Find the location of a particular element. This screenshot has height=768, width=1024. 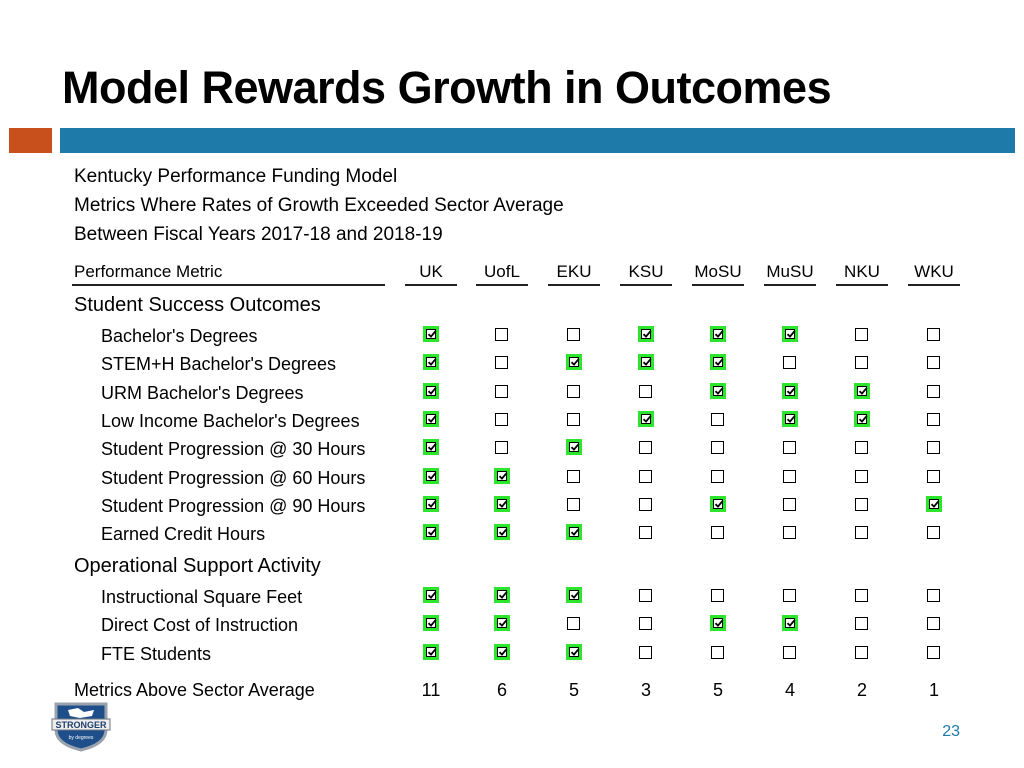

logo-sub-text: by degrees is located at coordinates (81, 738).